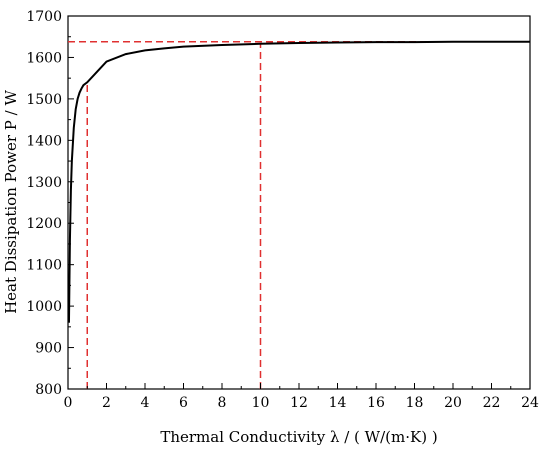 The height and width of the screenshot is (449, 550). I want to click on y-tick-label: 1000, so click(44, 307).